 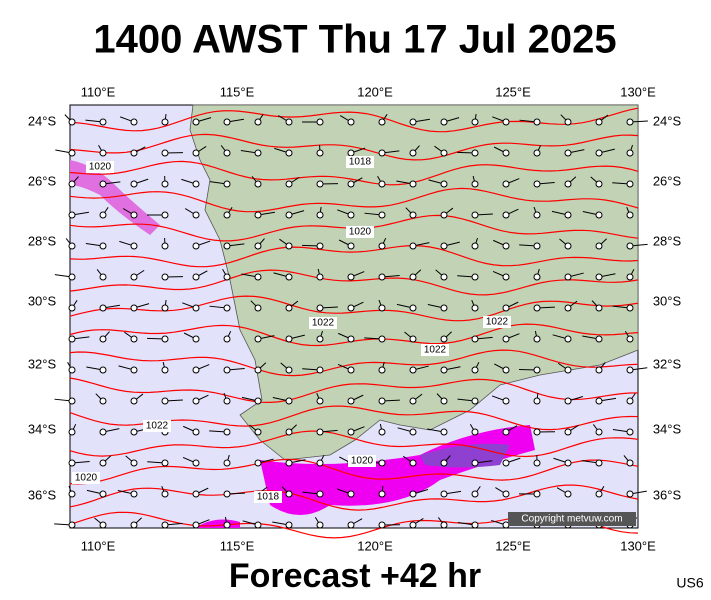 What do you see at coordinates (42, 300) in the screenshot?
I see `lat-label: 30°S` at bounding box center [42, 300].